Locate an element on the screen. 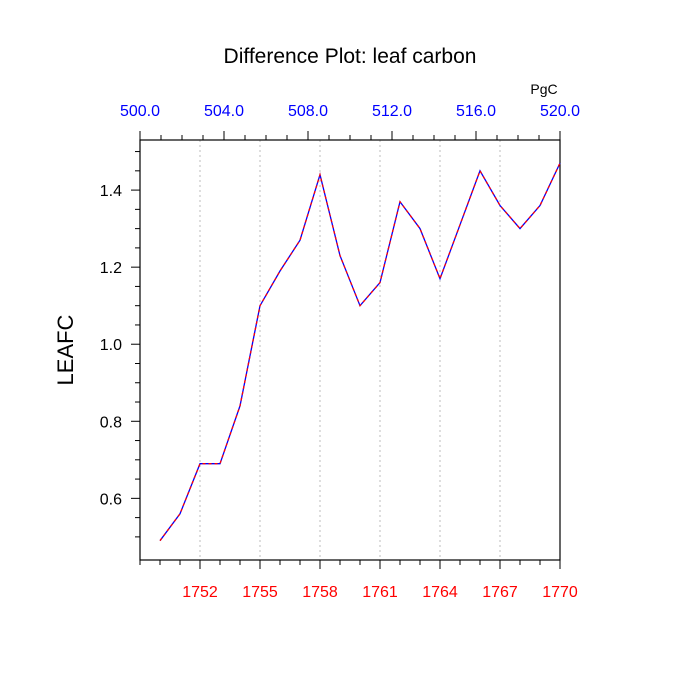 Image resolution: width=700 pixels, height=700 pixels. top-tick-label: 500.0 is located at coordinates (140, 111).